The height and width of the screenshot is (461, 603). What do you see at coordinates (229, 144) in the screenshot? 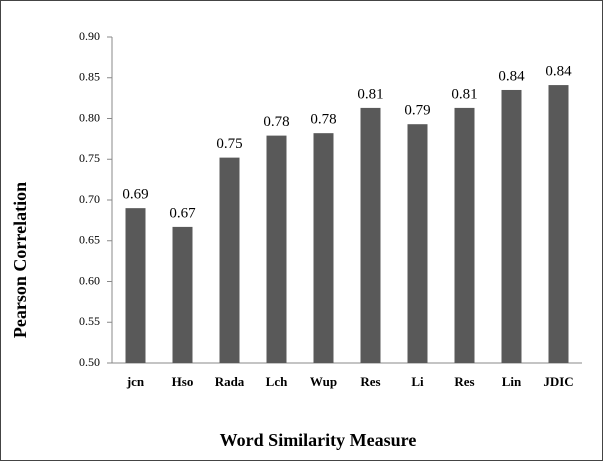
I see `data-label: 0.75` at bounding box center [229, 144].